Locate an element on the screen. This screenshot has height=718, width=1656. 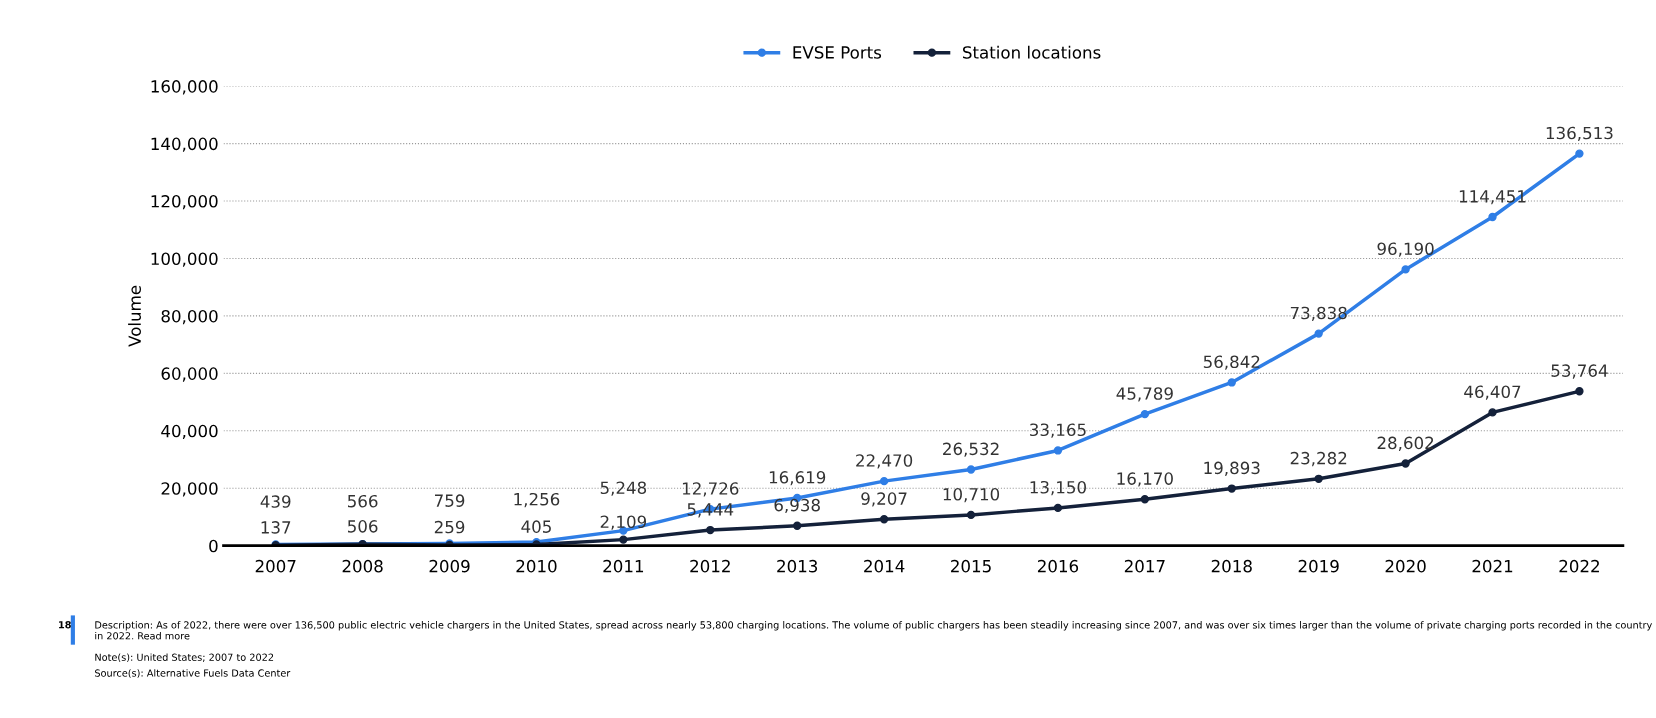
x-tick-label: 2015 is located at coordinates (971, 566).